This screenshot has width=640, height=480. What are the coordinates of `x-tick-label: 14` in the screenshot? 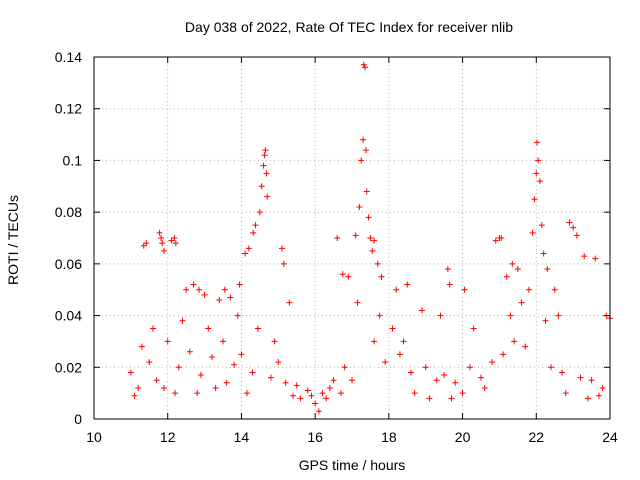 It's located at (242, 437).